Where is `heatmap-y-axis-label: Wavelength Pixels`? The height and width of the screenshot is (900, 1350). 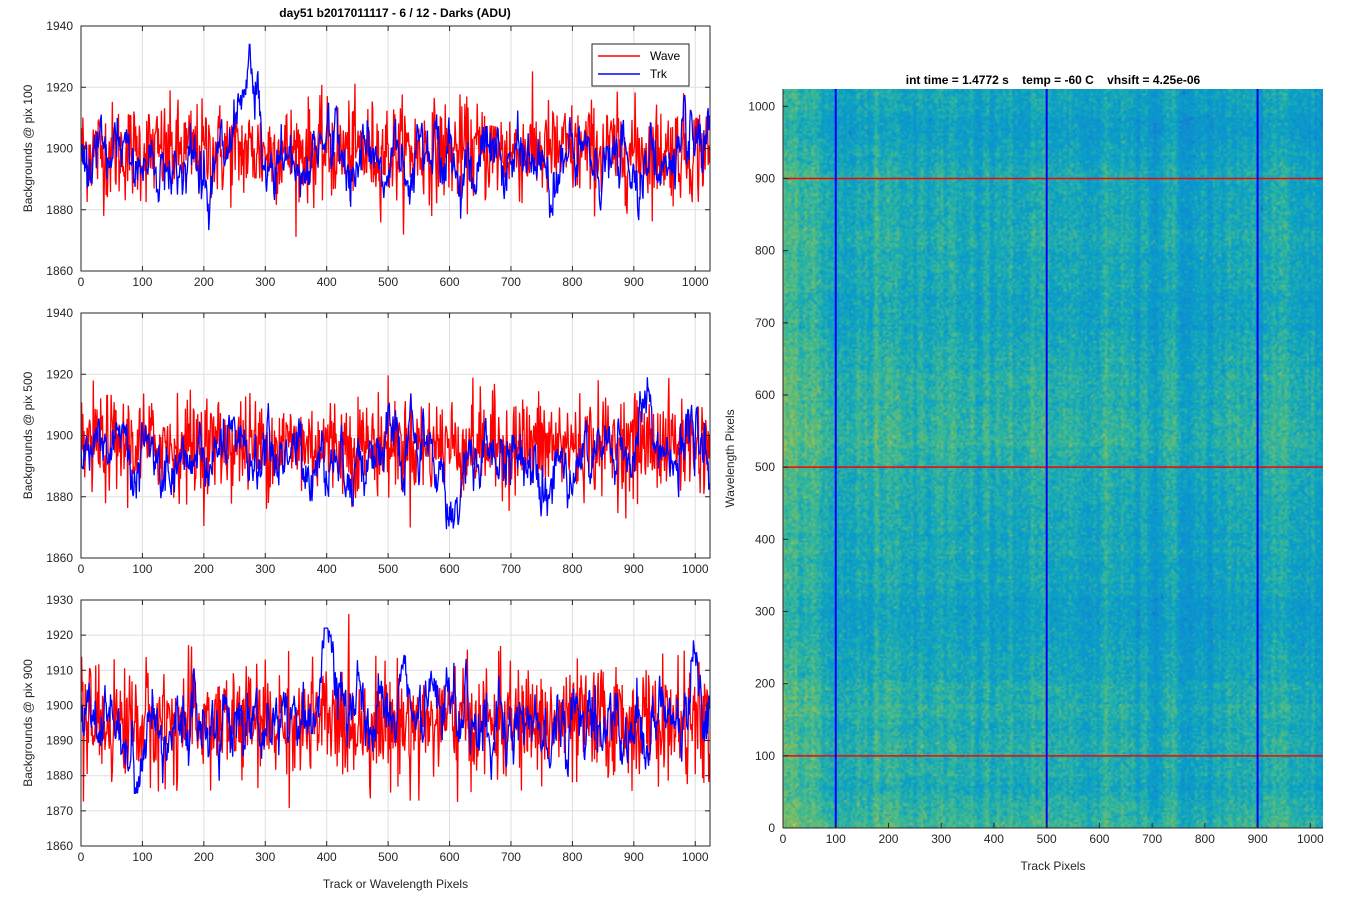
heatmap-y-axis-label: Wavelength Pixels is located at coordinates (730, 458).